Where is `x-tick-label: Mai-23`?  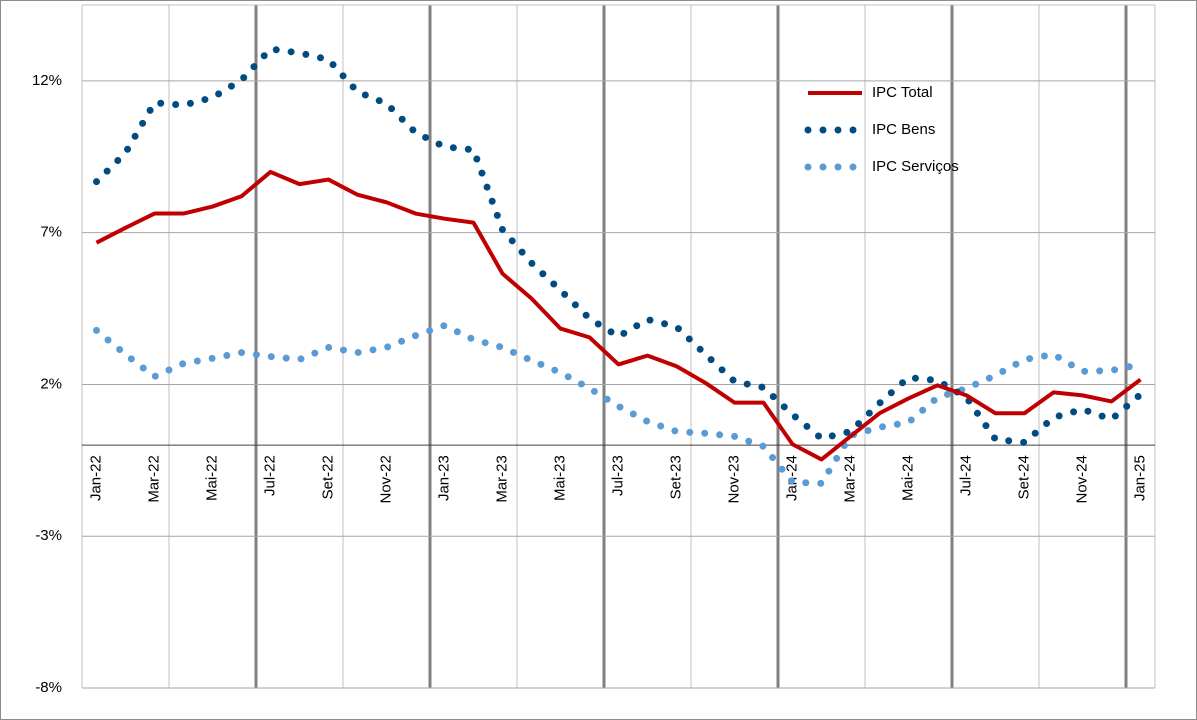
x-tick-label: Mai-23 is located at coordinates (559, 478).